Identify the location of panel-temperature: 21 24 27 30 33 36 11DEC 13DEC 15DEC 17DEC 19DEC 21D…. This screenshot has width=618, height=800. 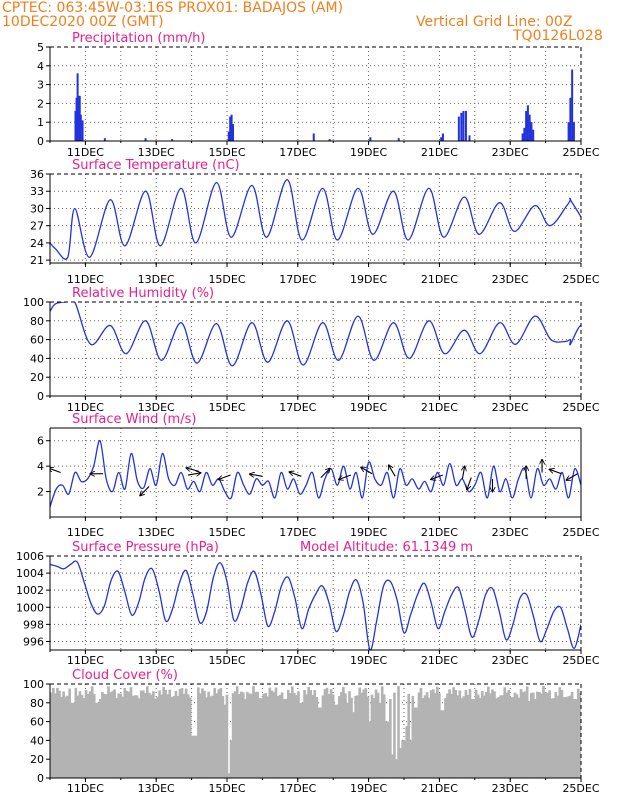
(315, 222).